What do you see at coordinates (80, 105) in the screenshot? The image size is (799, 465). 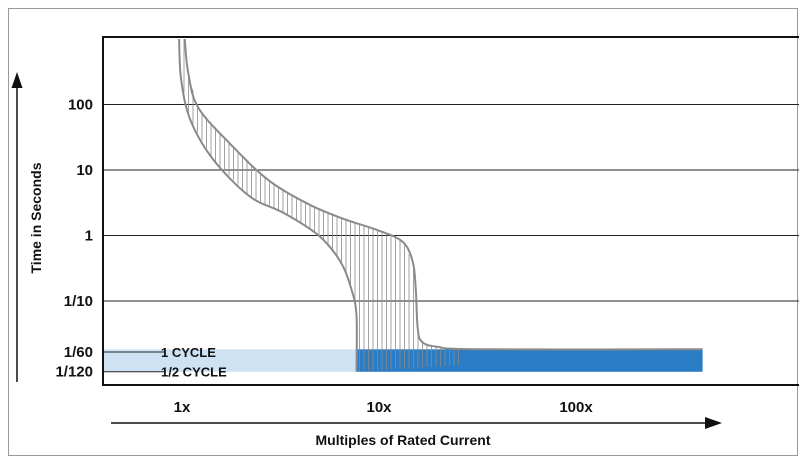 I see `y-tick-label-0: 100` at bounding box center [80, 105].